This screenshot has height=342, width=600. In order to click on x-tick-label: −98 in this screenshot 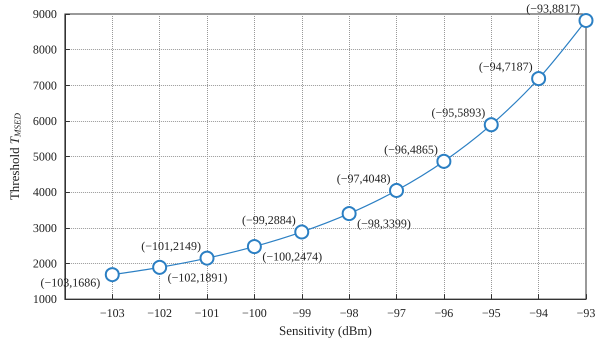, I will do `click(349, 313)`.